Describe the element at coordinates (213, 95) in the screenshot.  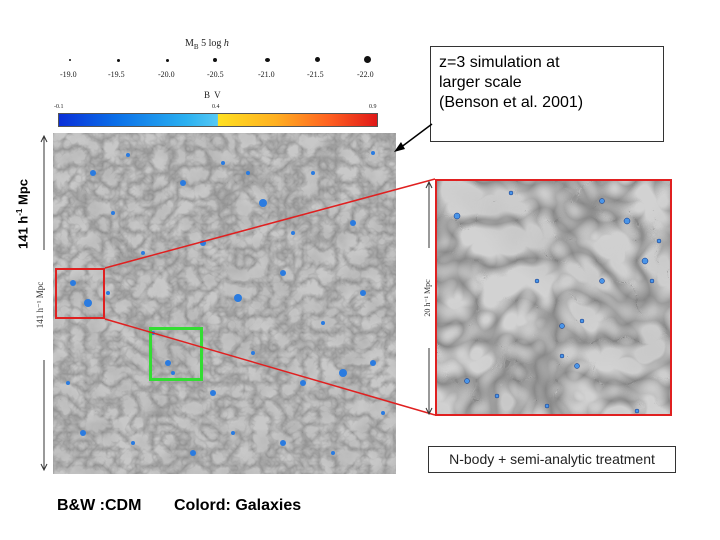
I see `color-bar-title: B V` at that location.